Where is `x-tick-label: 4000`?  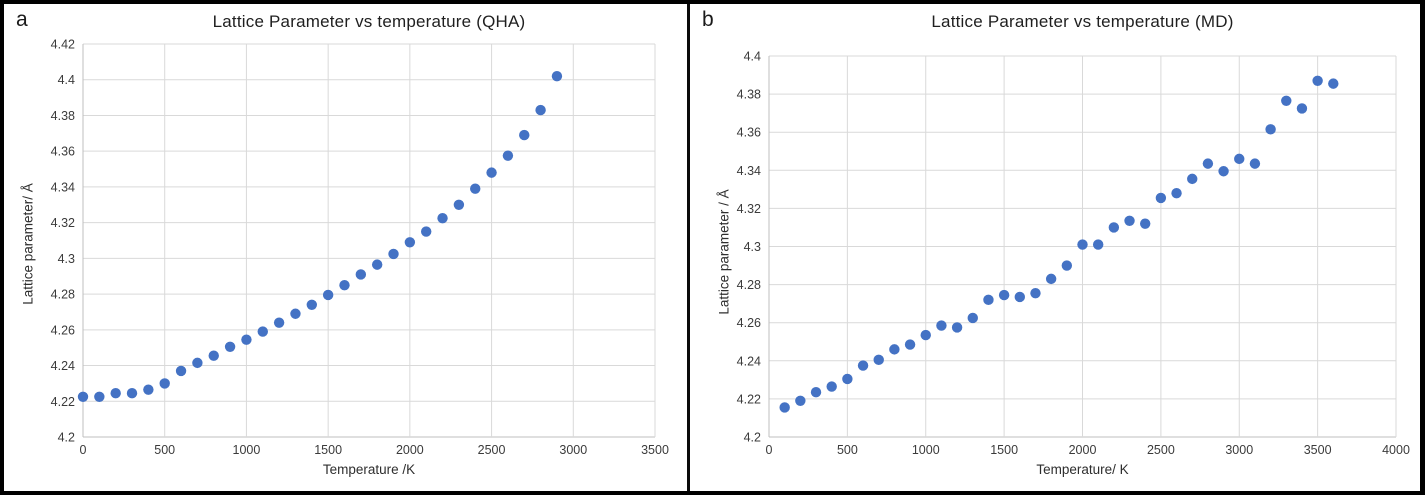 x-tick-label: 4000 is located at coordinates (1396, 450).